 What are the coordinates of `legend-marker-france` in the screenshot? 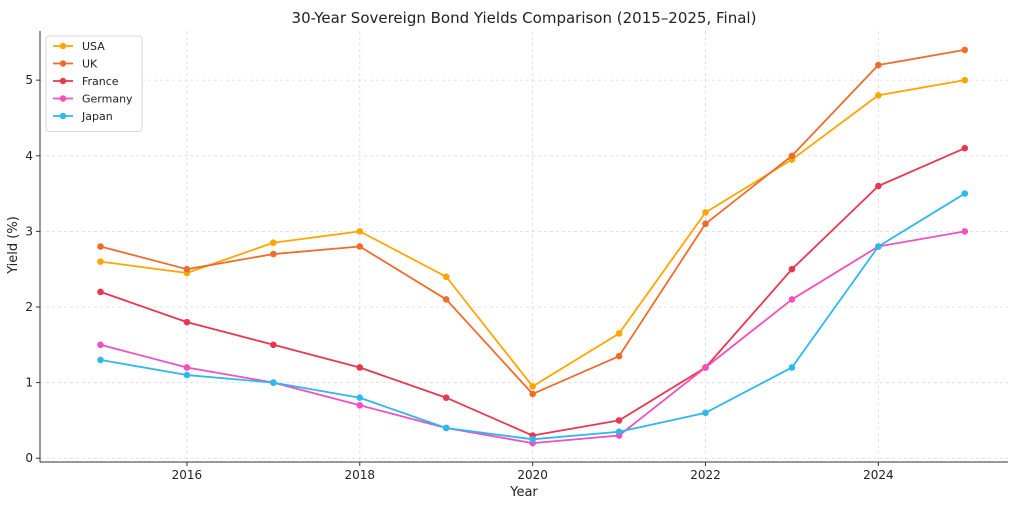 It's located at (63, 81).